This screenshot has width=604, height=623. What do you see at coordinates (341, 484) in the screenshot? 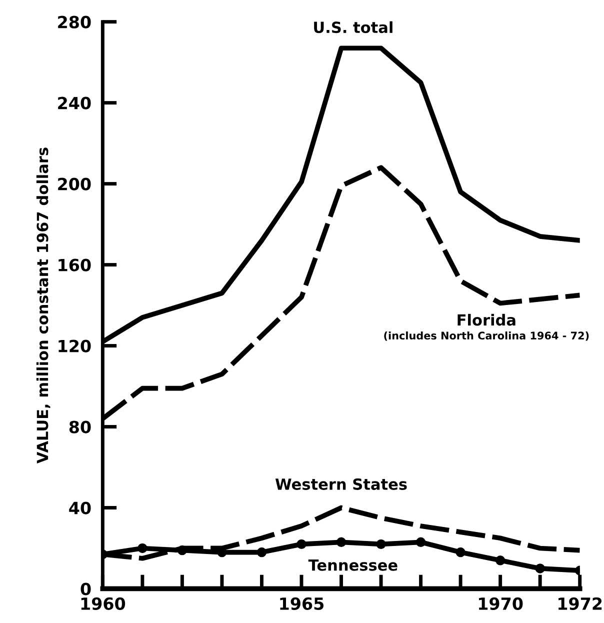
I see `series-label: Western States` at bounding box center [341, 484].